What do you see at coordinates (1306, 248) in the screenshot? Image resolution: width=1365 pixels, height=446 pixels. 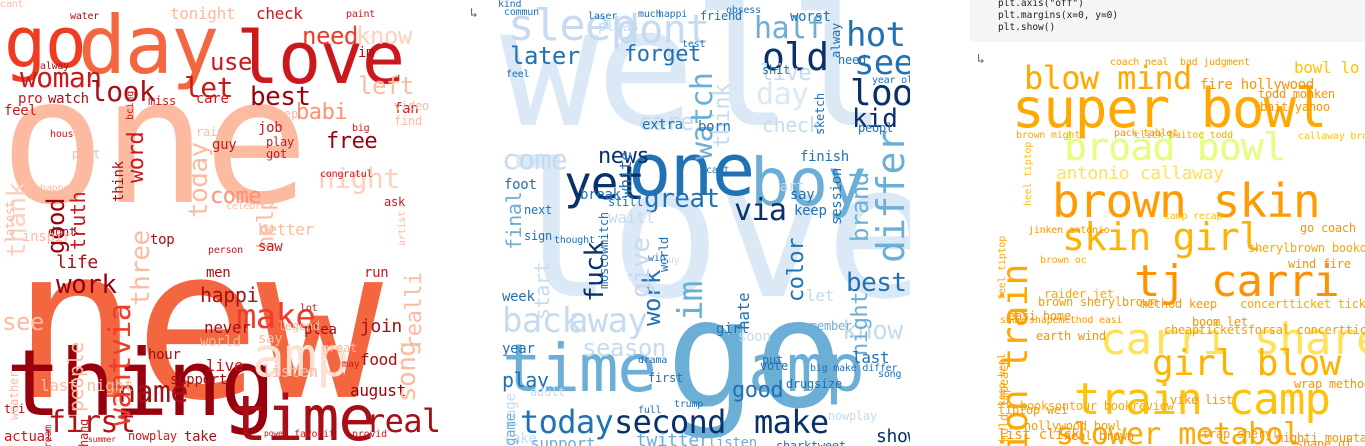 I see `cloud-word: sherylbrown bookoutu` at bounding box center [1306, 248].